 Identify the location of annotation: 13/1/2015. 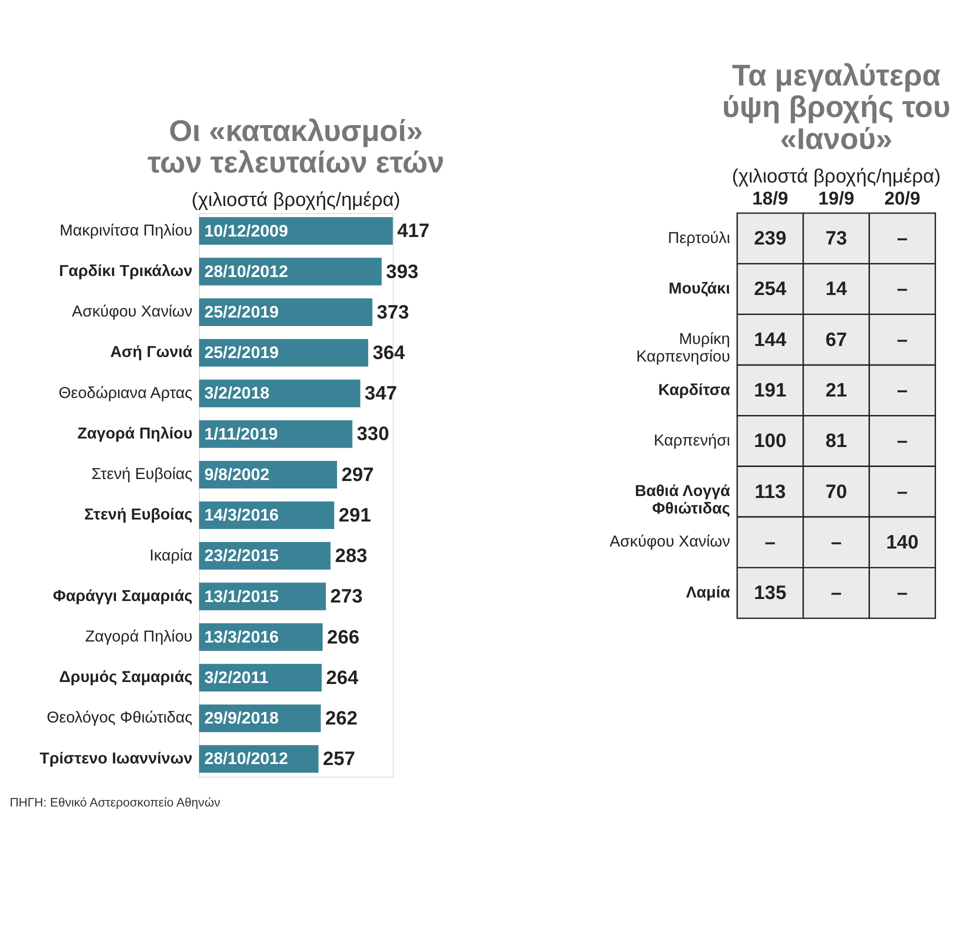
(241, 596).